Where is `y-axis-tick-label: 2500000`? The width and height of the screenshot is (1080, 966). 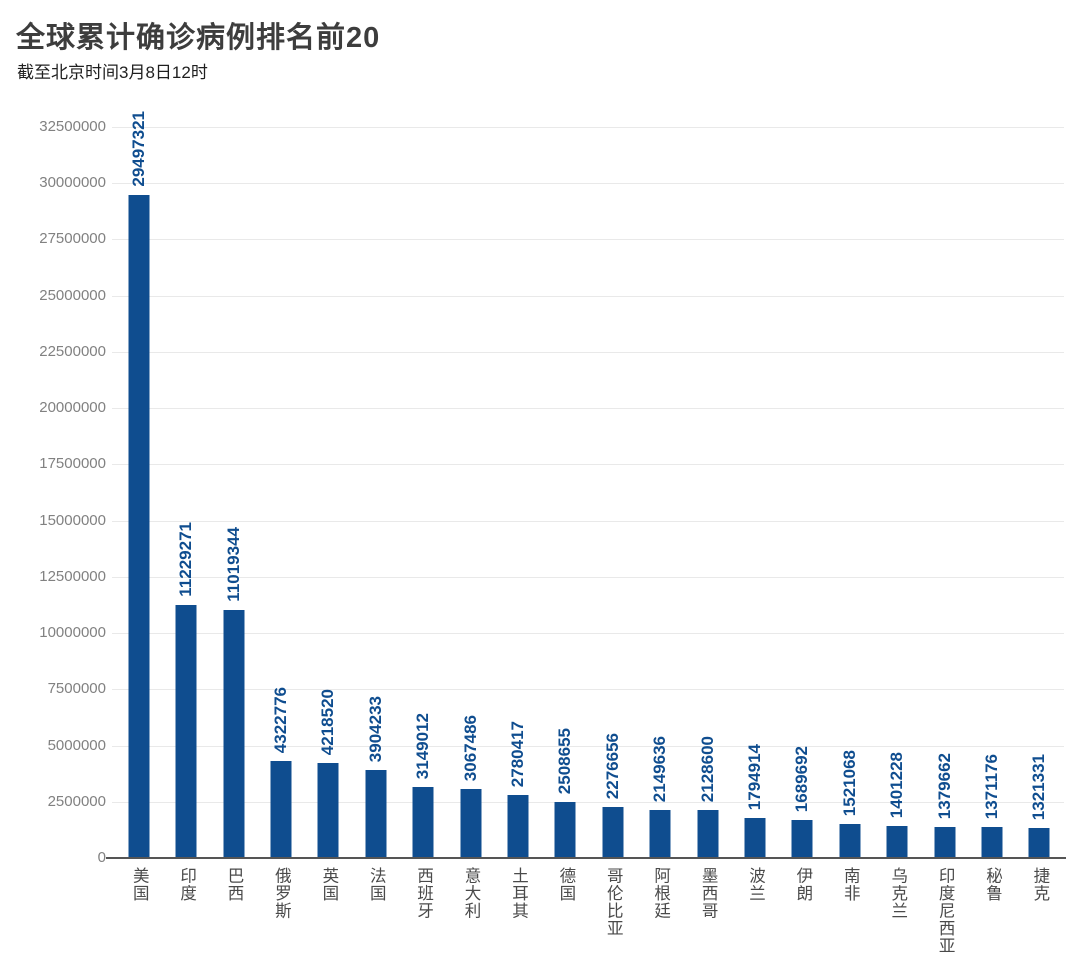
y-axis-tick-label: 2500000 is located at coordinates (76, 801).